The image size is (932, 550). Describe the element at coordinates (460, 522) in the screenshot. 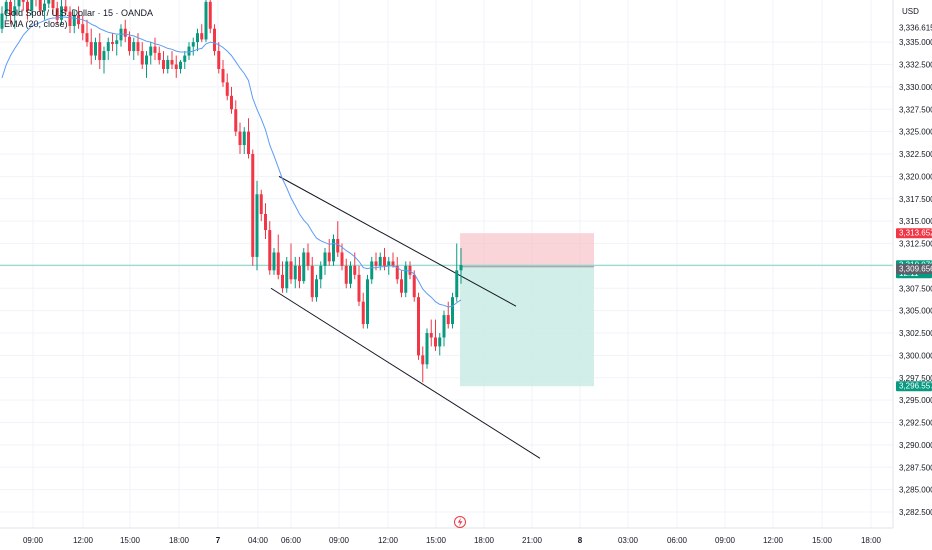

I see `lightning-icon` at that location.